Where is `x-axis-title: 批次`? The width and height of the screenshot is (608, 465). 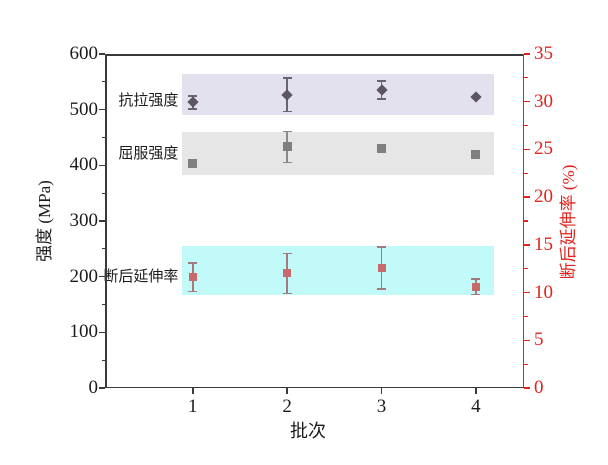
x-axis-title: 批次 is located at coordinates (308, 431).